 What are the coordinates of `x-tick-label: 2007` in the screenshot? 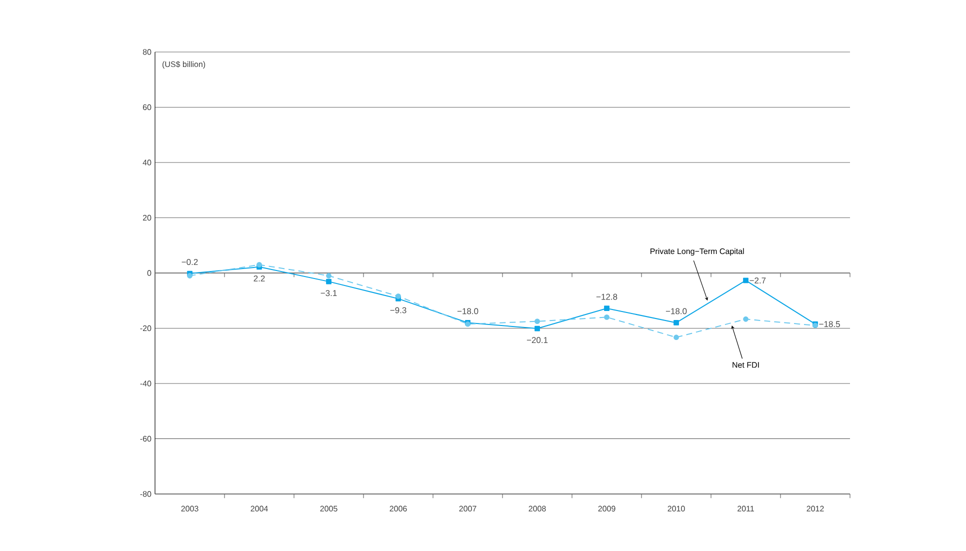 It's located at (467, 509).